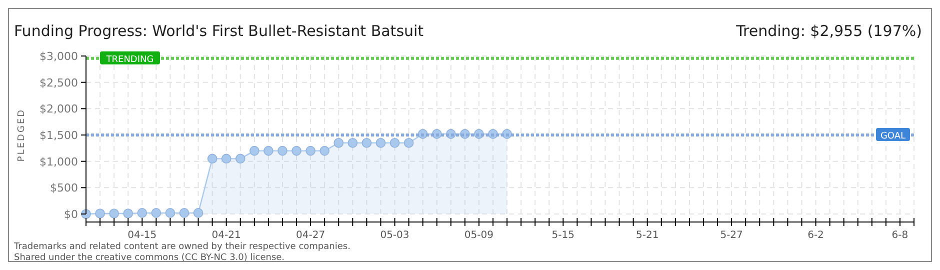 The height and width of the screenshot is (270, 940). I want to click on y-tick-label: $0, so click(71, 214).